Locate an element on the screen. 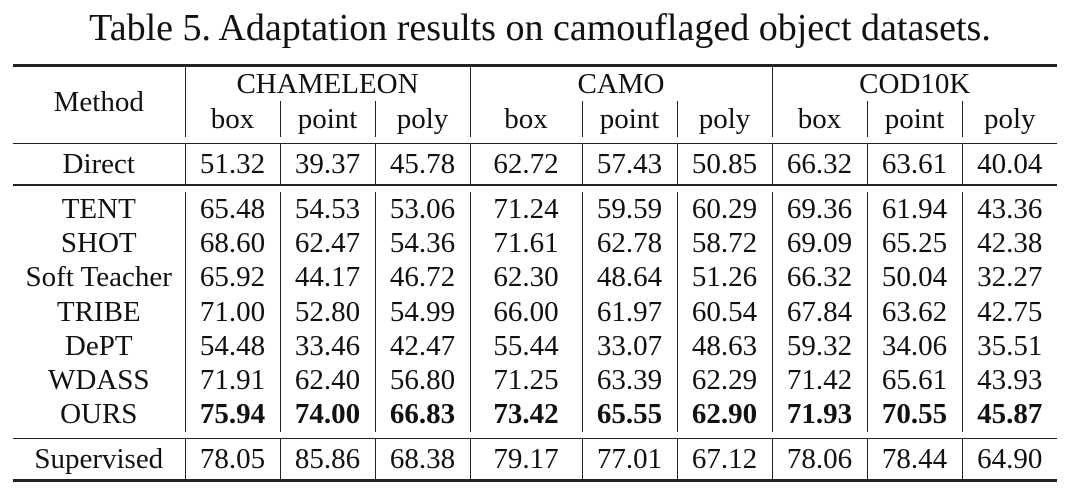 The image size is (1080, 499). value-cell: 43.93 is located at coordinates (1009, 380).